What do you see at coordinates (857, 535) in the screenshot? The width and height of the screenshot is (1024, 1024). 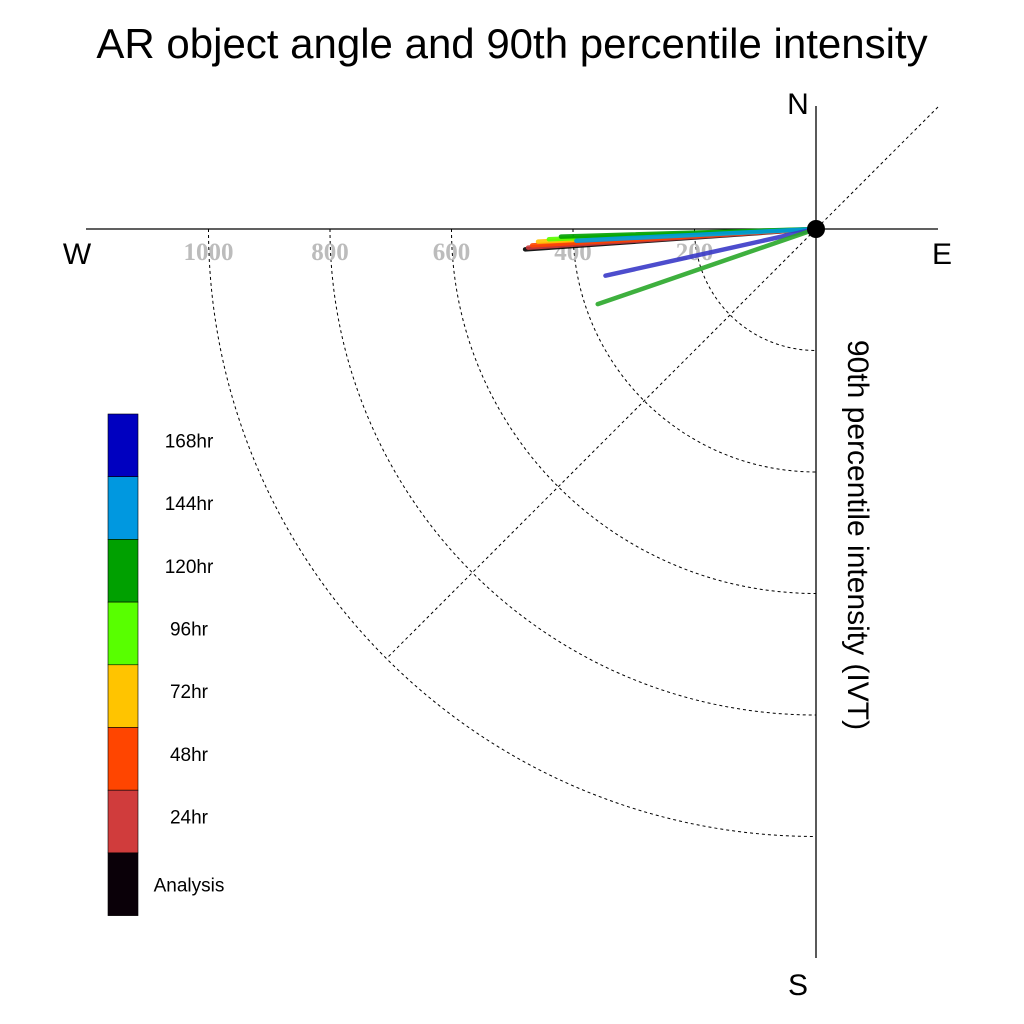 I see `y-axis-label: 90th percentile intensity (IVT)` at bounding box center [857, 535].